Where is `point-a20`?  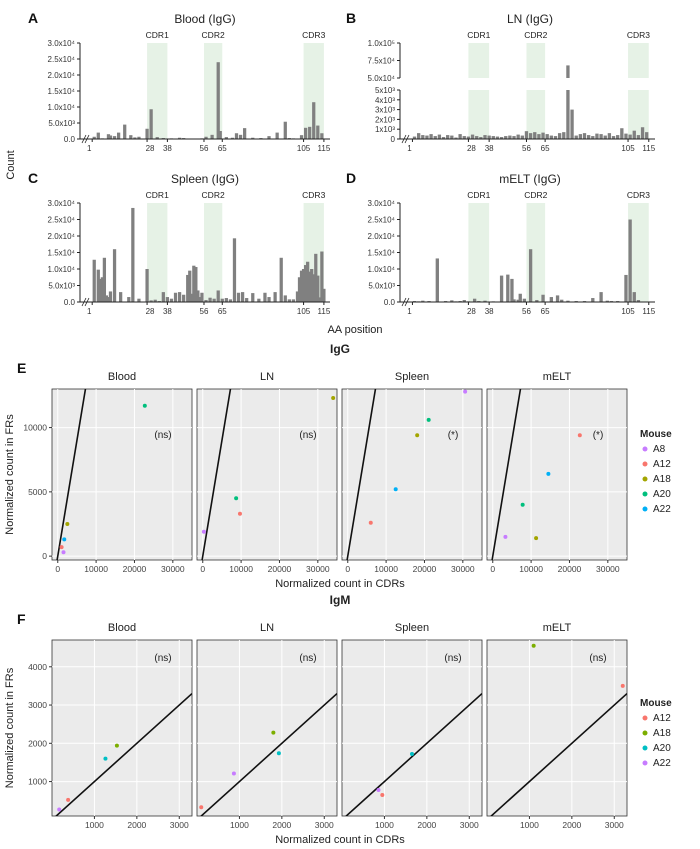 point-a20 is located at coordinates (278, 753).